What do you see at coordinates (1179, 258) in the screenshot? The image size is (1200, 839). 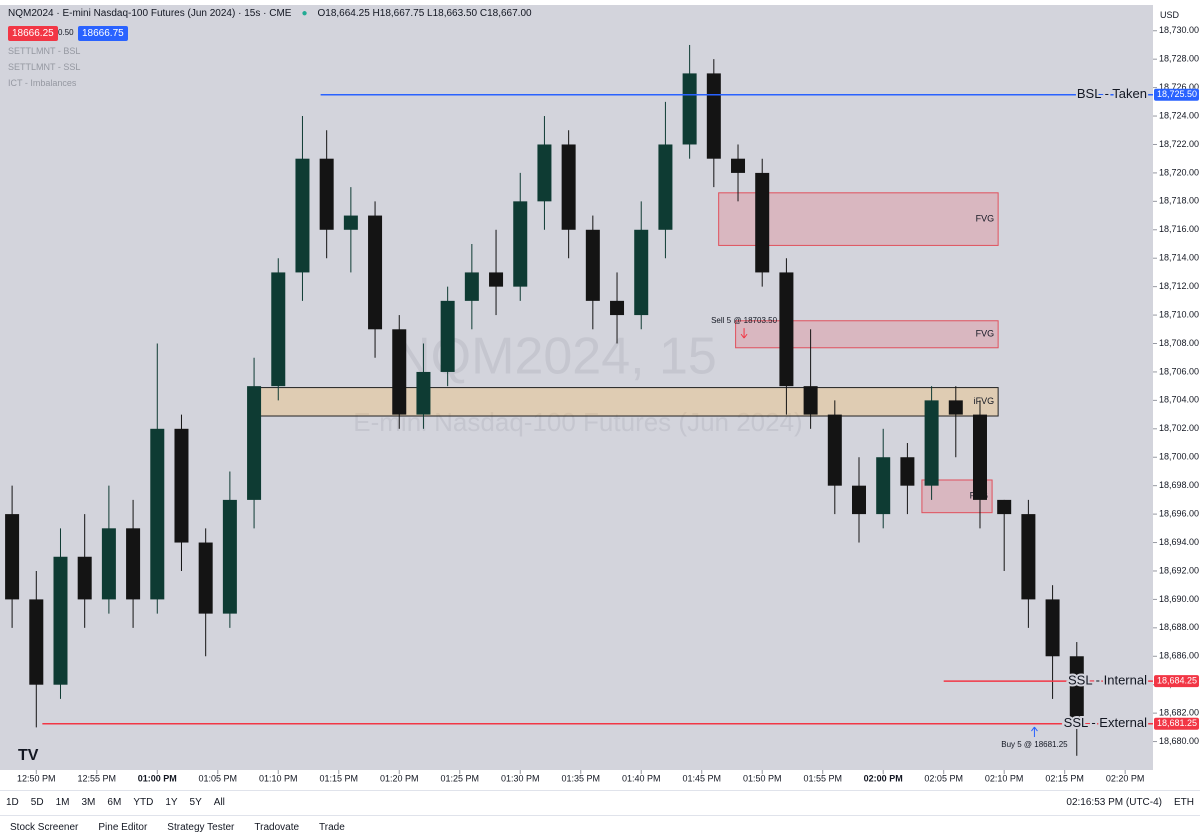 I see `y-tick-label: 18,714.00` at bounding box center [1179, 258].